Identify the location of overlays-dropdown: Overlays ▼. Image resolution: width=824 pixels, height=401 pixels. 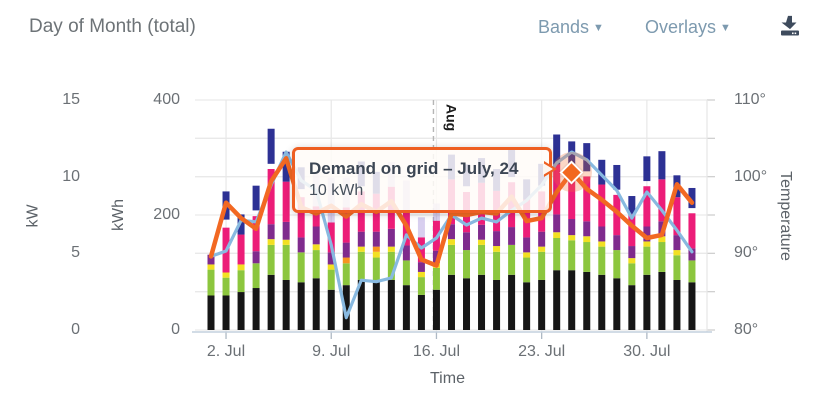
(688, 27).